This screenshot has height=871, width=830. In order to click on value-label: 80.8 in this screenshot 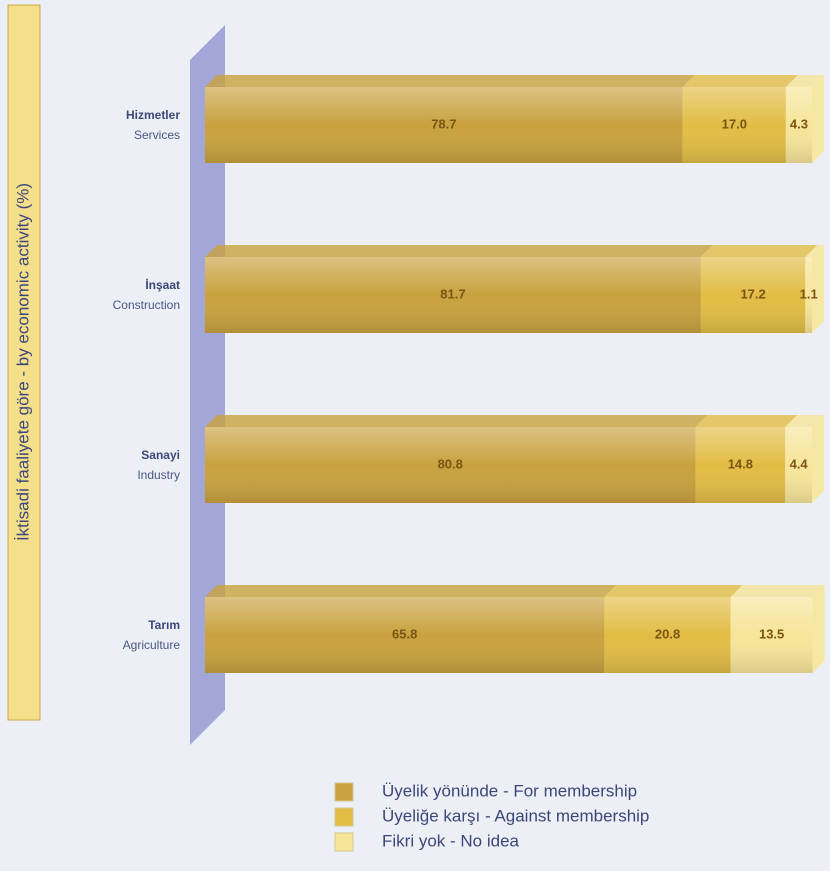, I will do `click(450, 463)`.